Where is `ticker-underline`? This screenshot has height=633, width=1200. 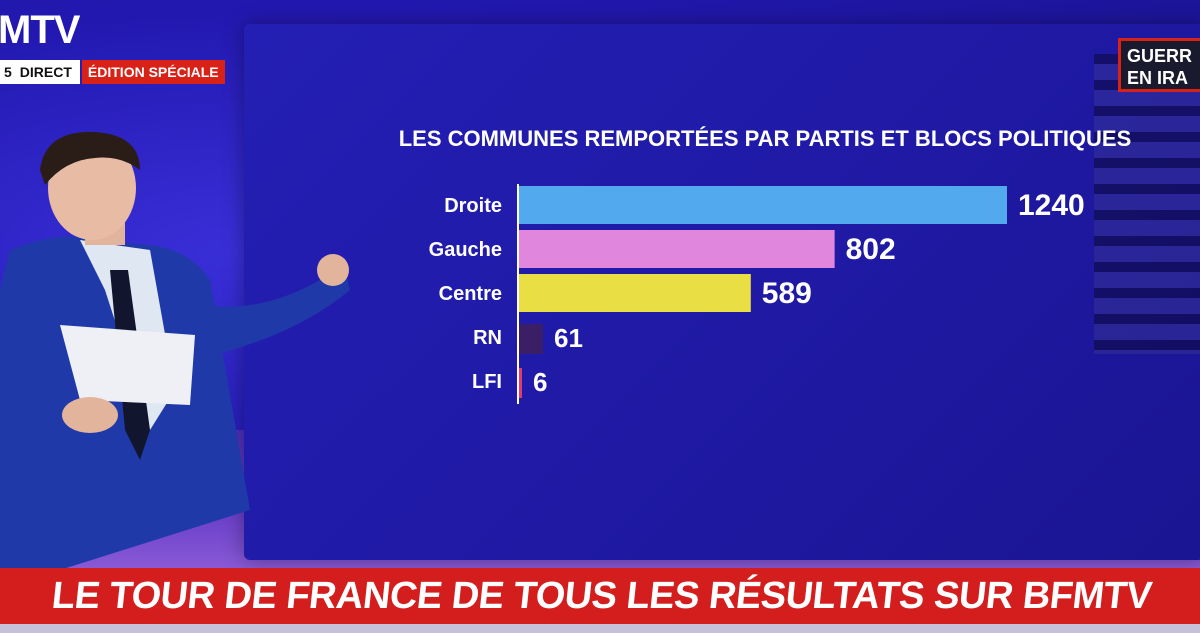 ticker-underline is located at coordinates (600, 628).